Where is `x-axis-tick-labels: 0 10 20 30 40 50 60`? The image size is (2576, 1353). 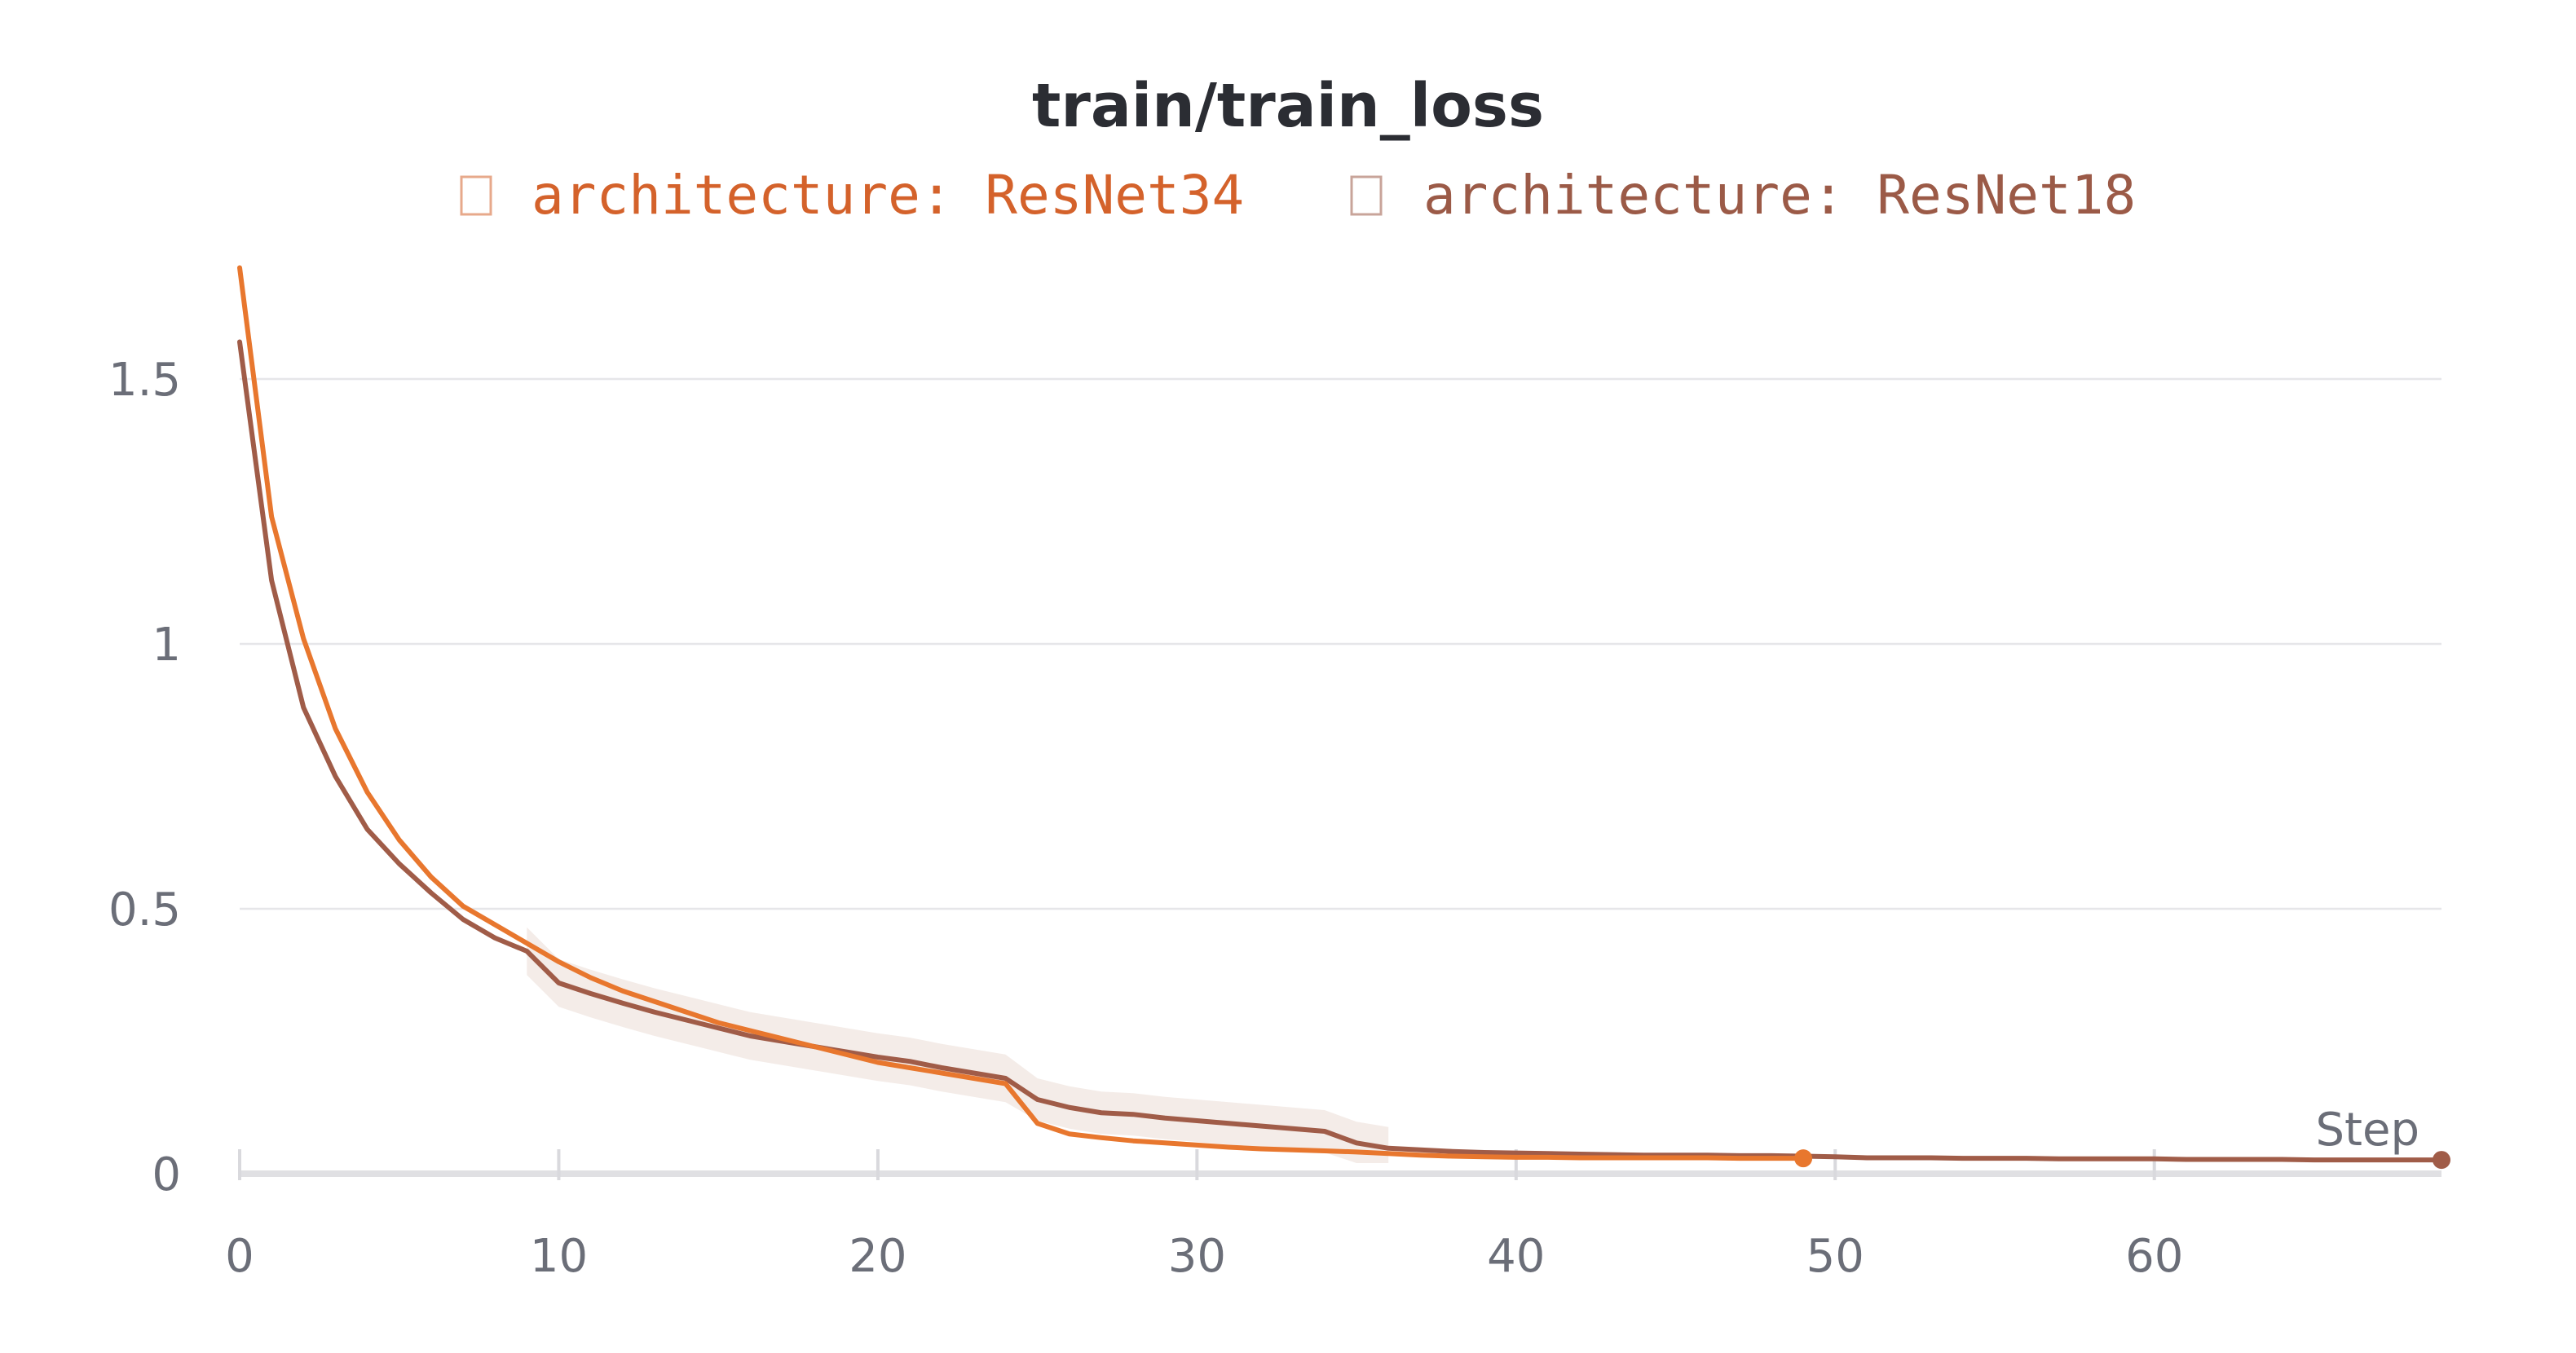
x-axis-tick-labels: 0 10 20 30 40 50 60 is located at coordinates (1204, 1256).